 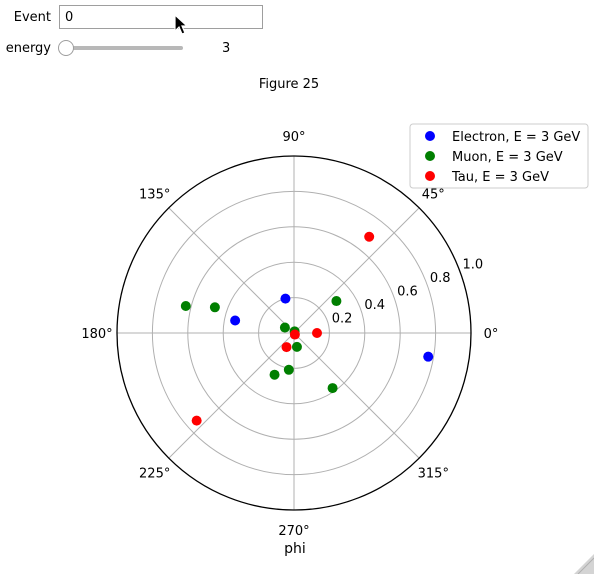 What do you see at coordinates (491, 334) in the screenshot?
I see `theta-tick-label: 0°` at bounding box center [491, 334].